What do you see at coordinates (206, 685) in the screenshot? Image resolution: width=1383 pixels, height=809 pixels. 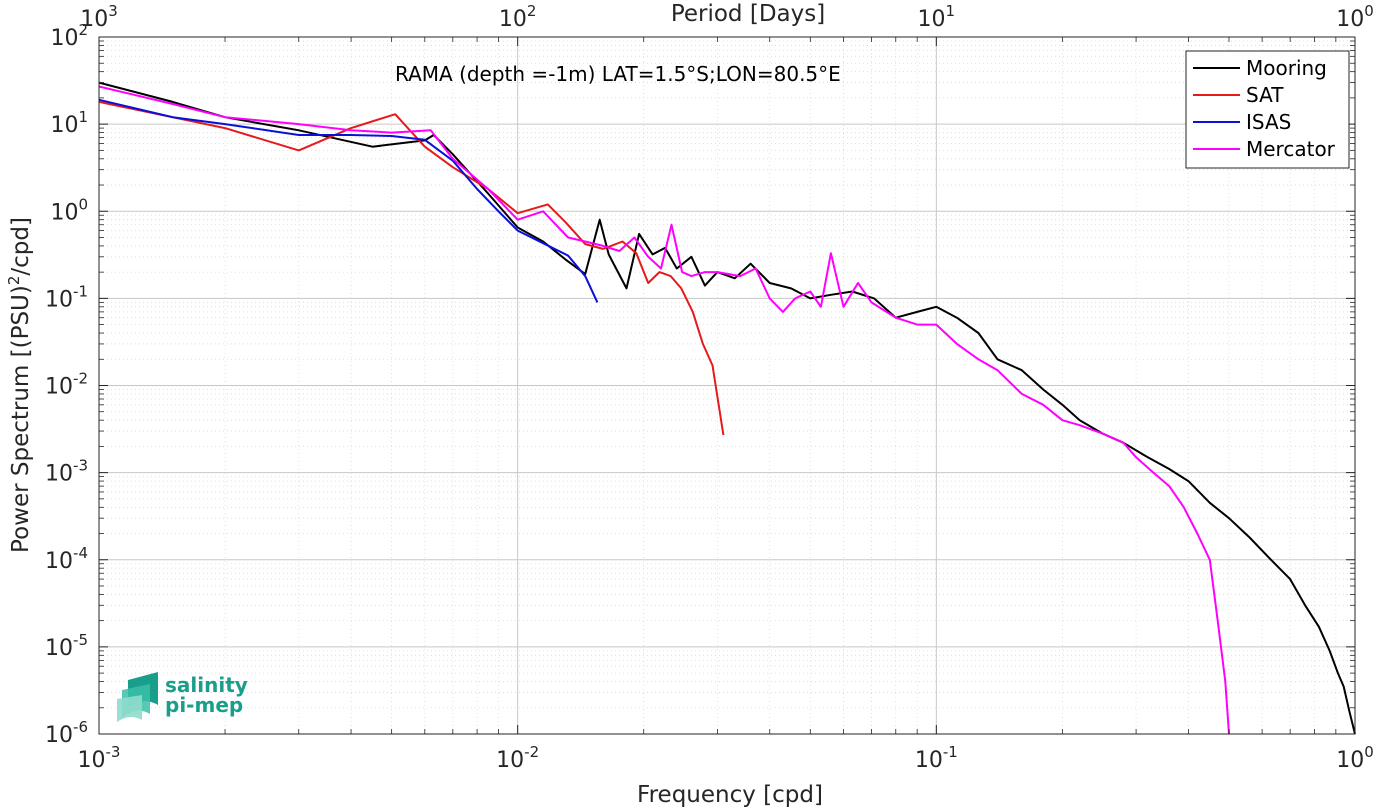 I see `logo-text-line1: salinity` at bounding box center [206, 685].